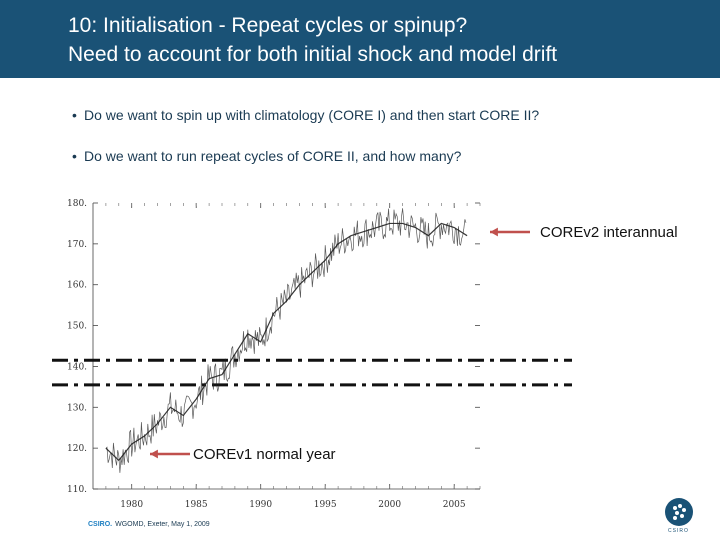 The image size is (720, 540). What do you see at coordinates (77, 204) in the screenshot?
I see `y-tick-label: 180.` at bounding box center [77, 204].